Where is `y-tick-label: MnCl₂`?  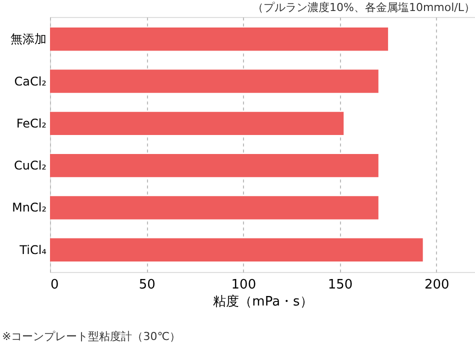 y-tick-label: MnCl₂ is located at coordinates (29, 207).